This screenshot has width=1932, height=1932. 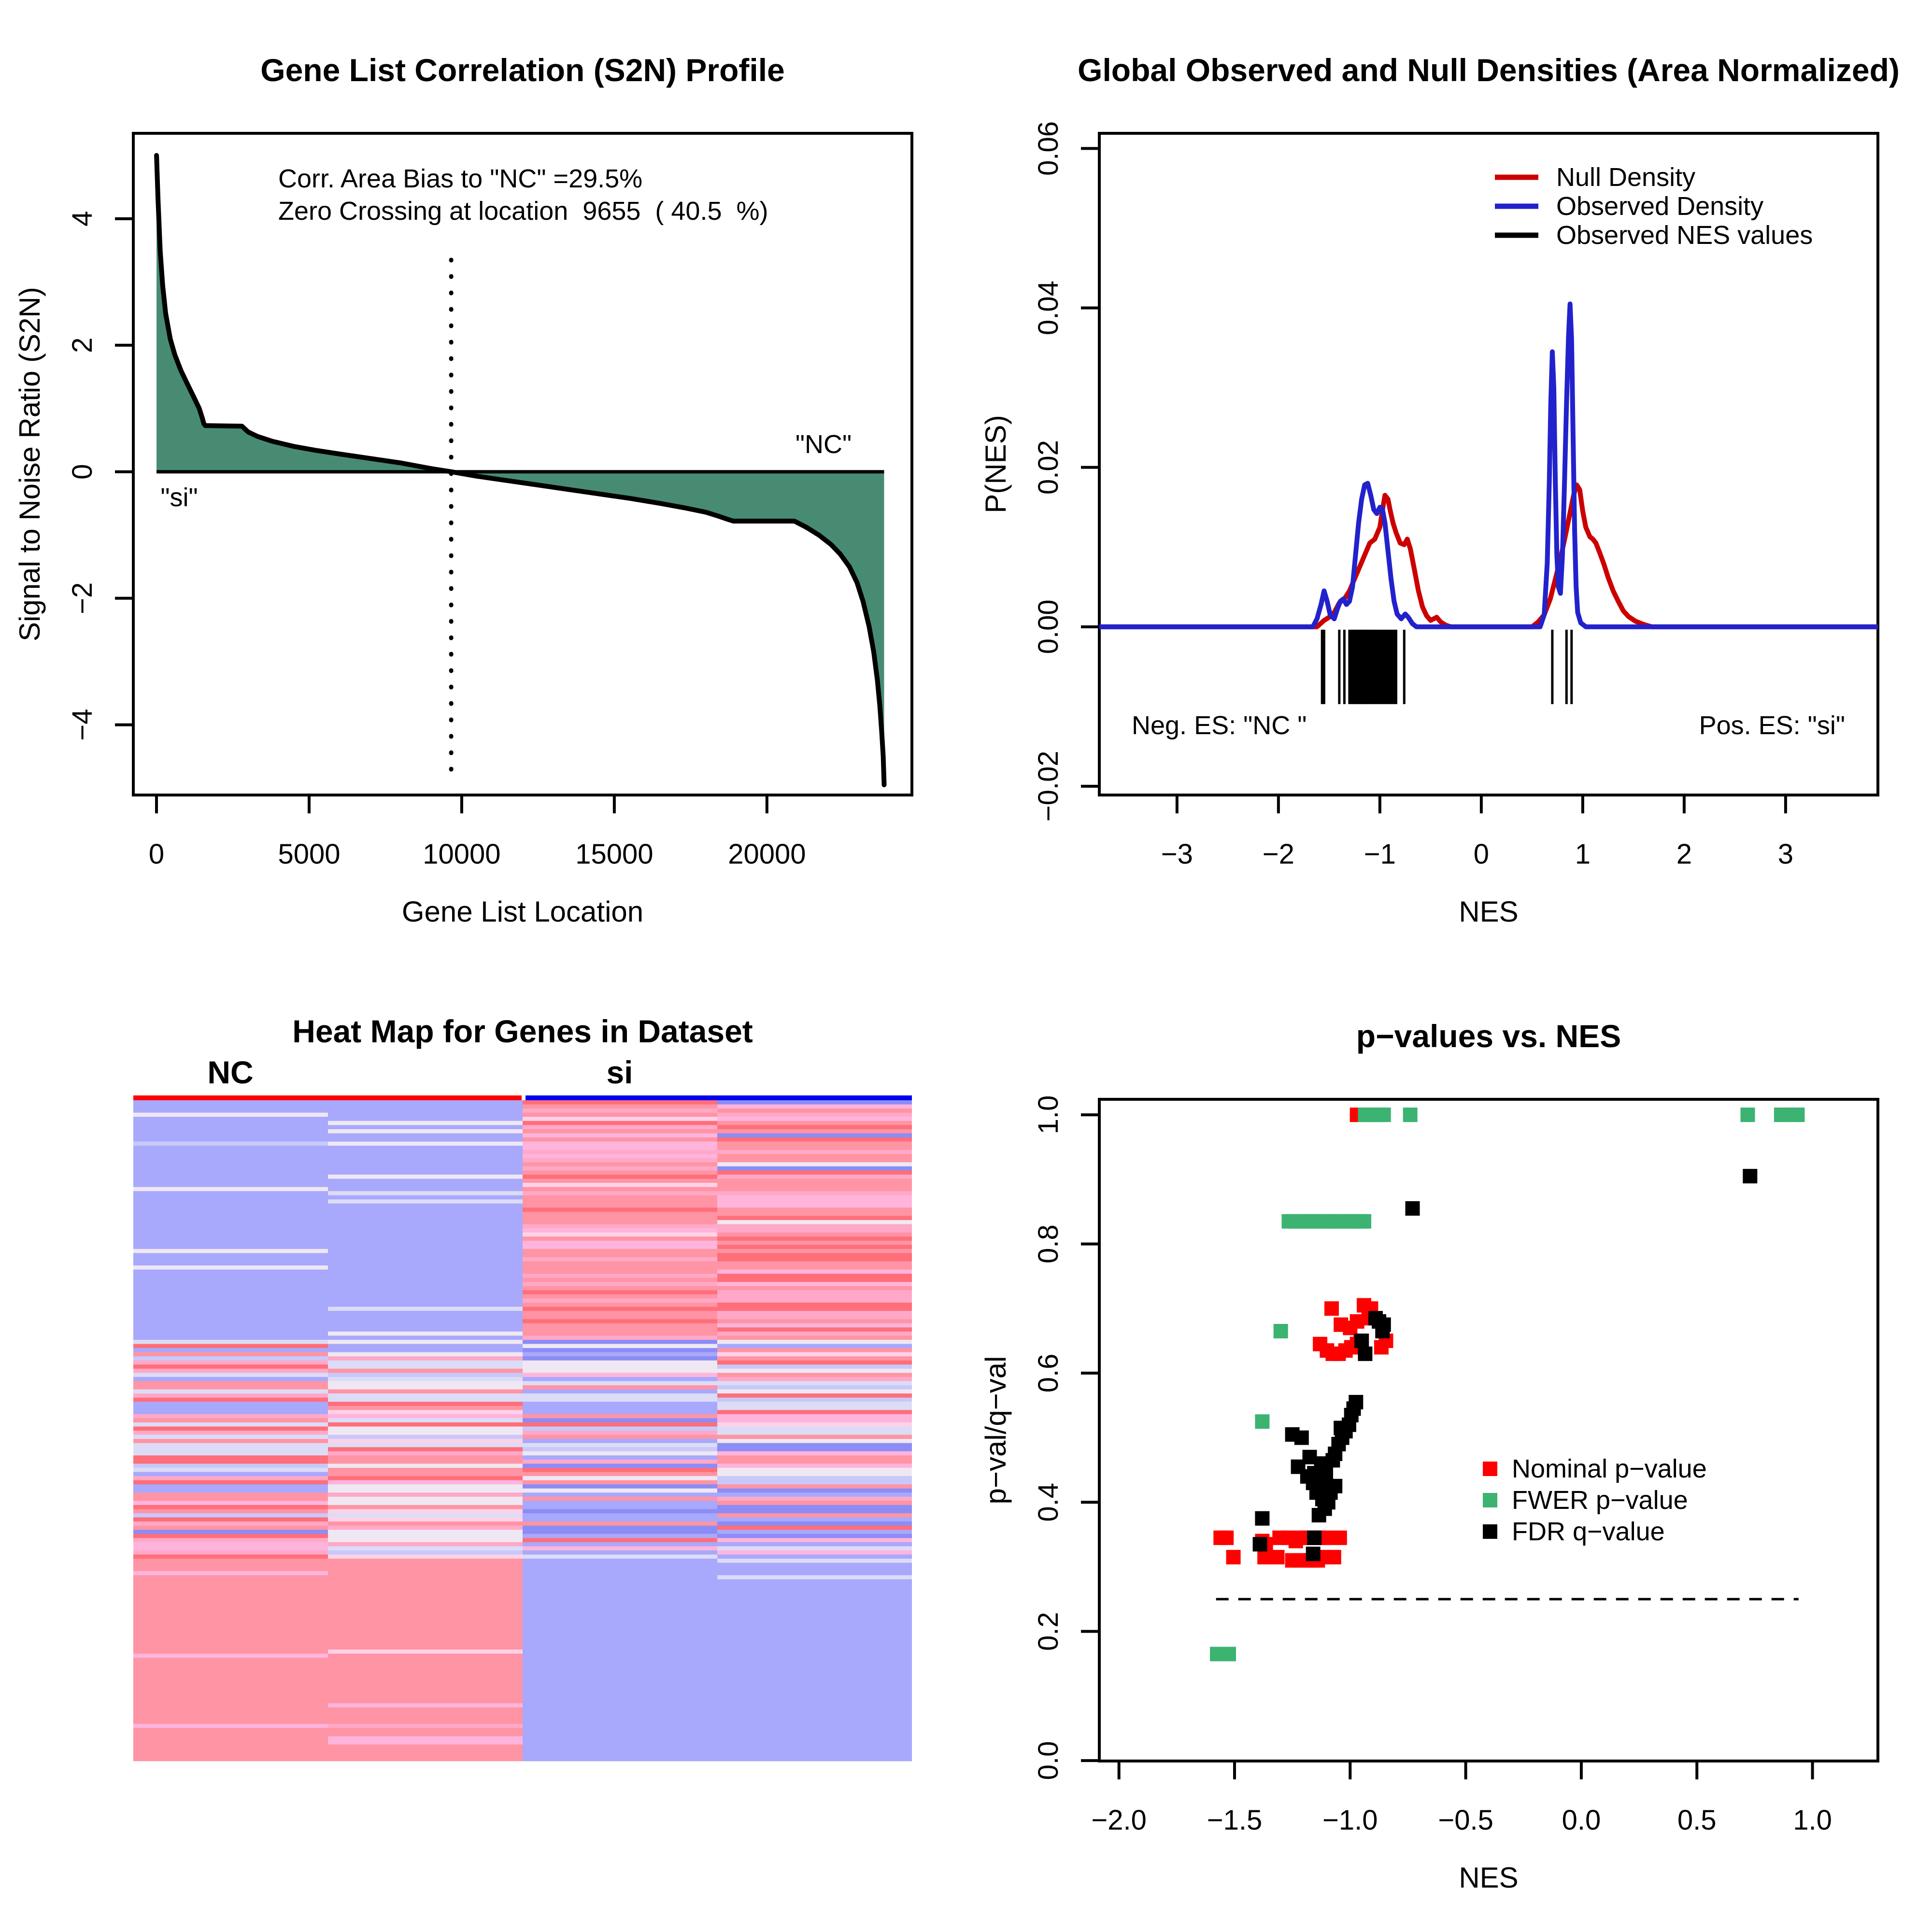 I want to click on y-tick-label: 0.02, so click(x=1048, y=467).